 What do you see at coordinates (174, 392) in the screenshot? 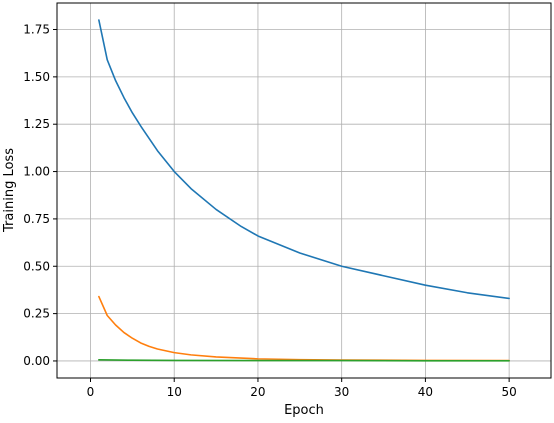
I see `x-tick-label: 10` at bounding box center [174, 392].